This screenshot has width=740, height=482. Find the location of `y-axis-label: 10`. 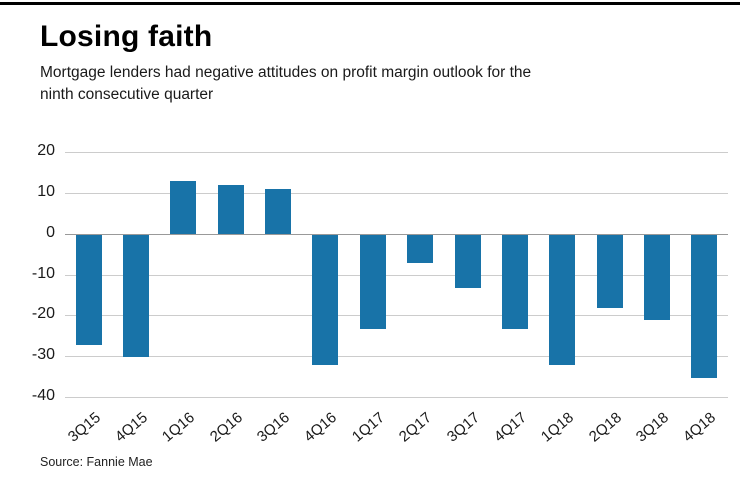

y-axis-label: 10 is located at coordinates (46, 191).